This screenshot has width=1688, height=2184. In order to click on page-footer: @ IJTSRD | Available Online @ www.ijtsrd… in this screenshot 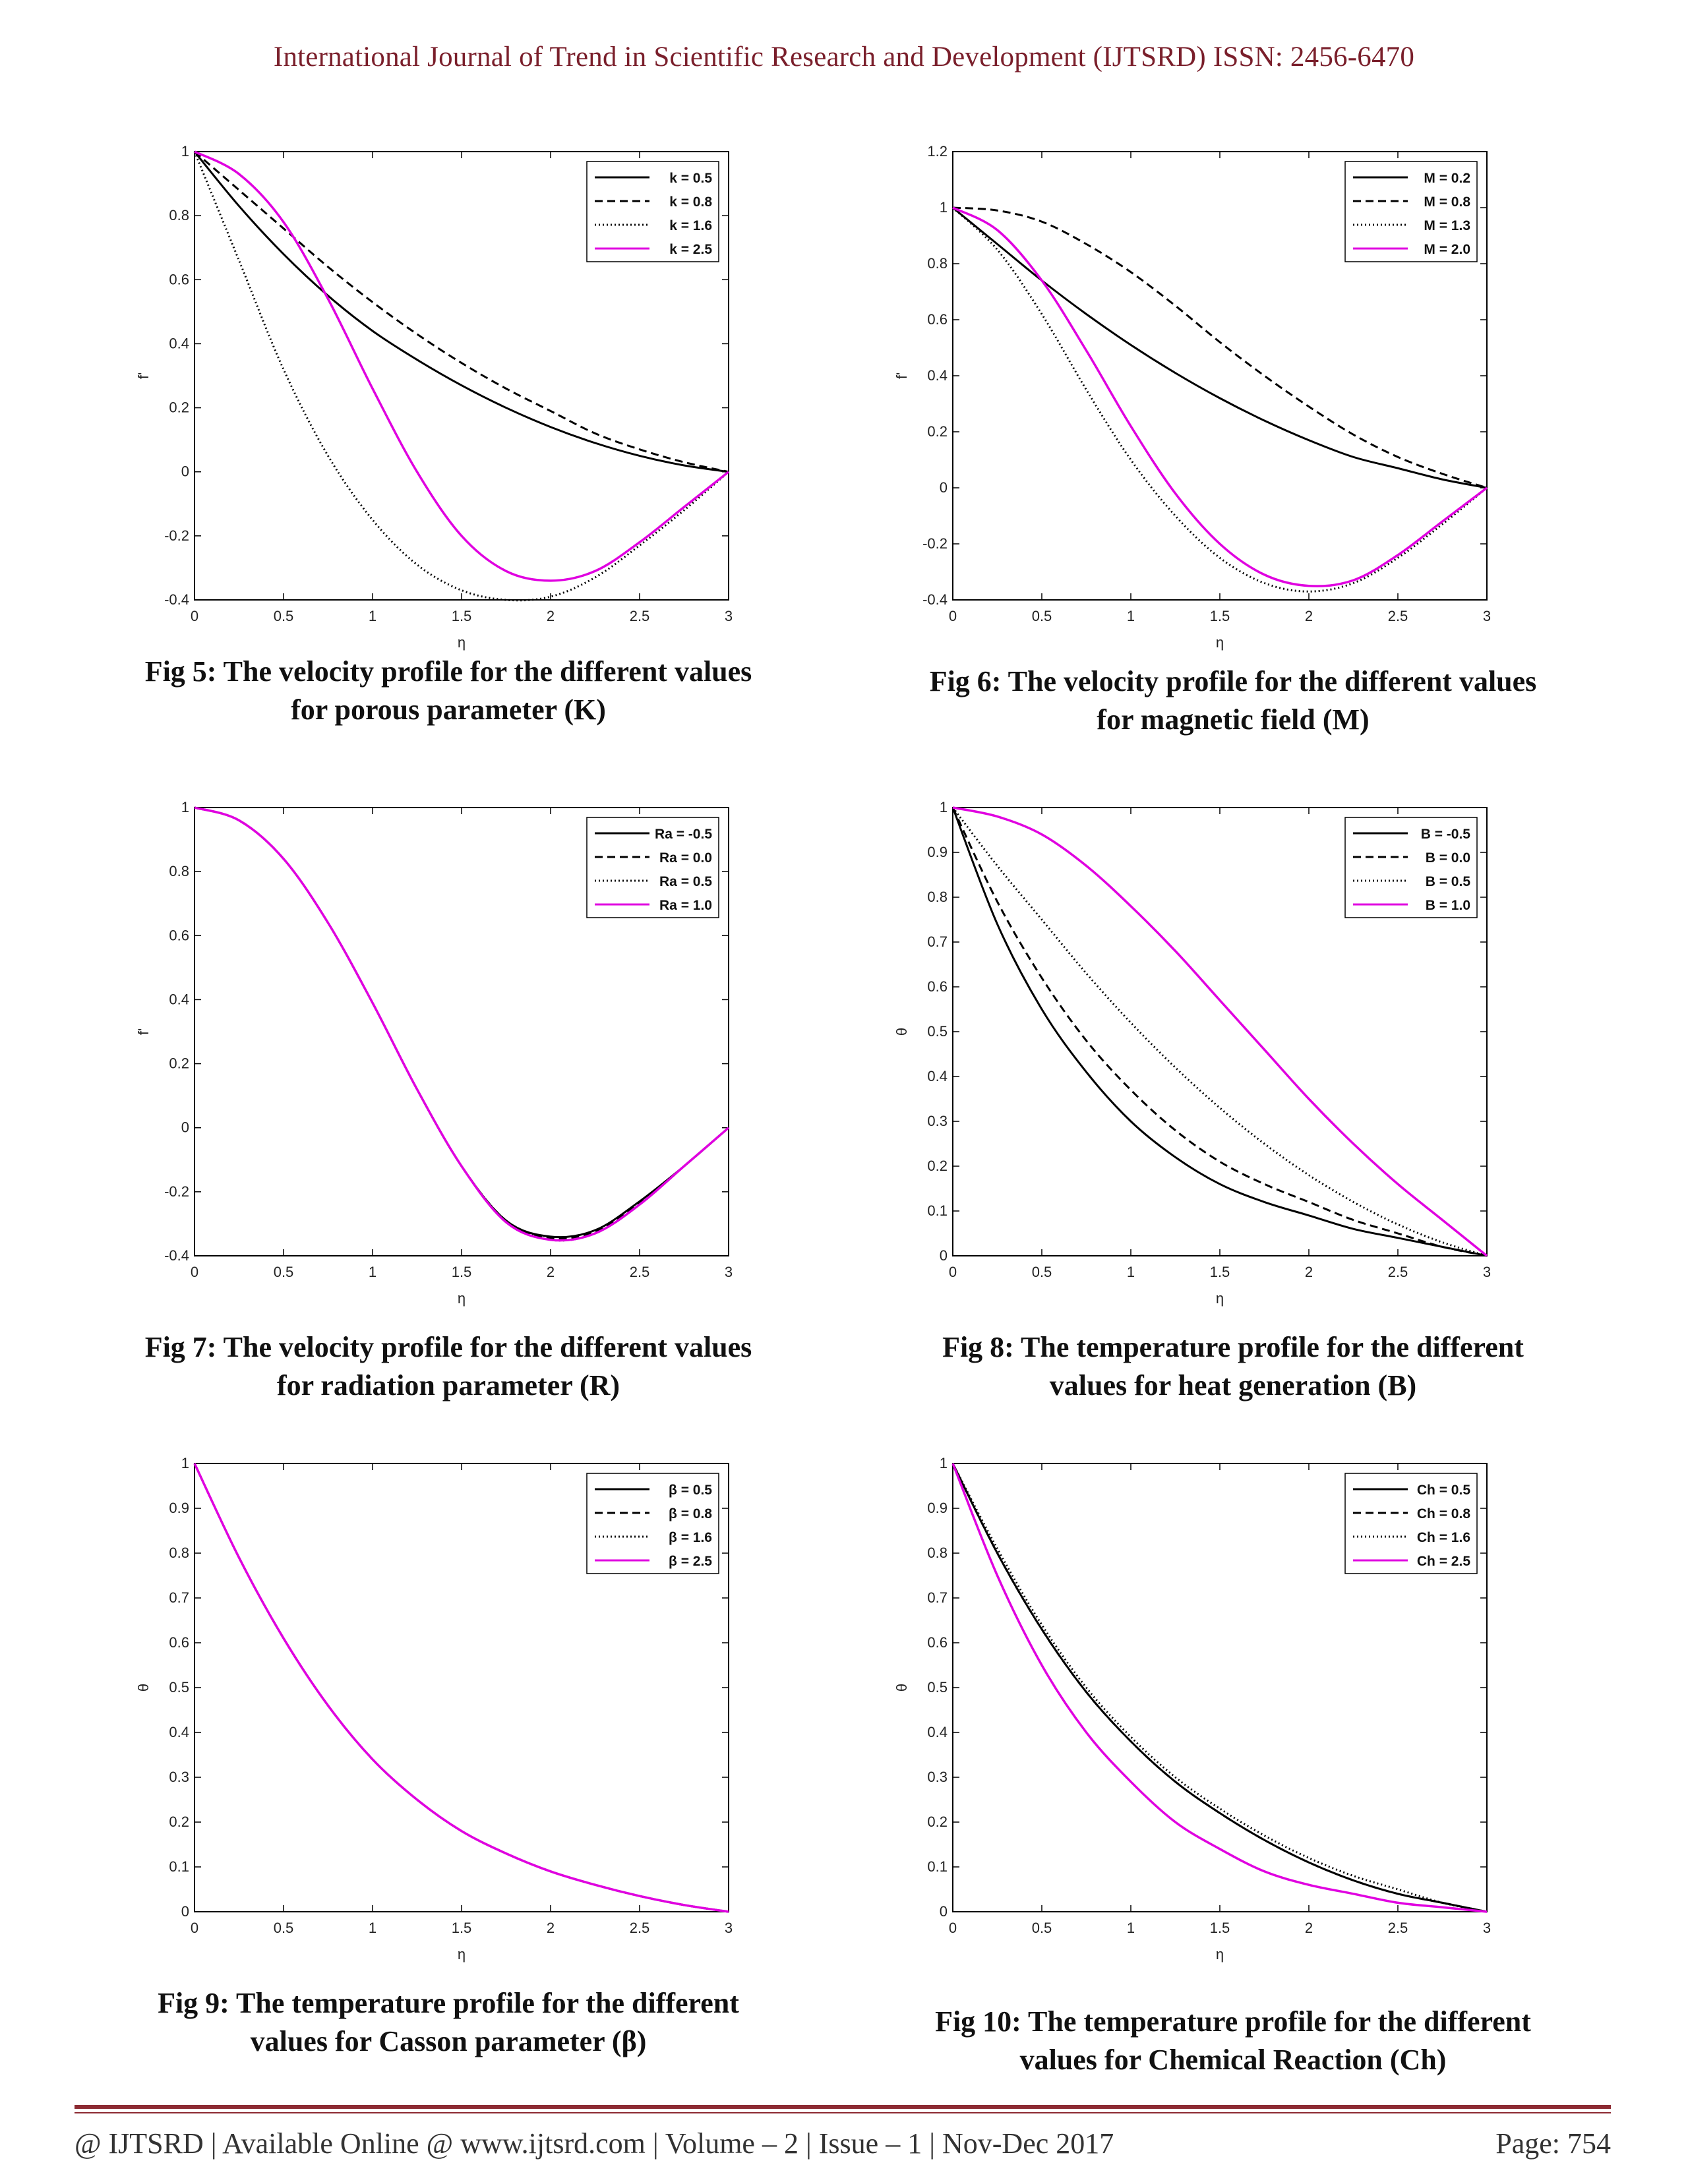, I will do `click(843, 2146)`.